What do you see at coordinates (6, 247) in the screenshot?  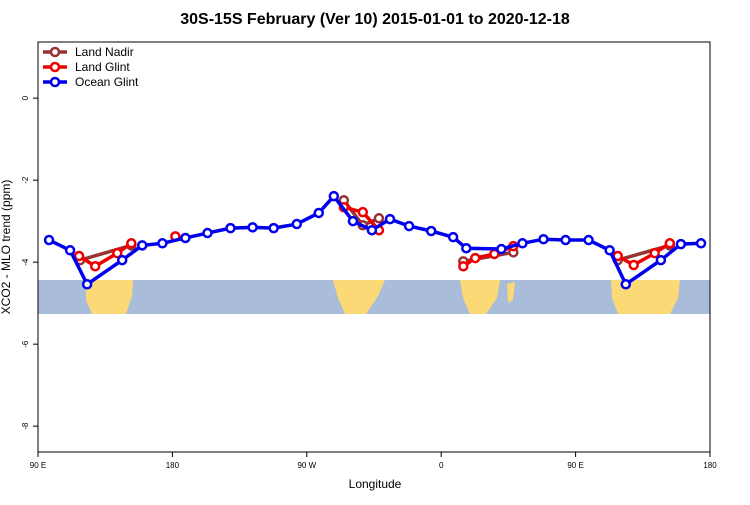 I see `y-axis-label: XCO2 - MLO trend (ppm)` at bounding box center [6, 247].